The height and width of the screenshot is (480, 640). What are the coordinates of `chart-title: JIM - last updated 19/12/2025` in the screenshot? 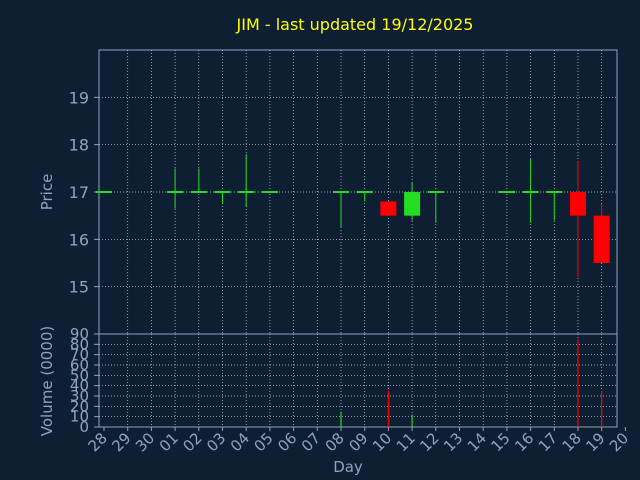 It's located at (355, 24).